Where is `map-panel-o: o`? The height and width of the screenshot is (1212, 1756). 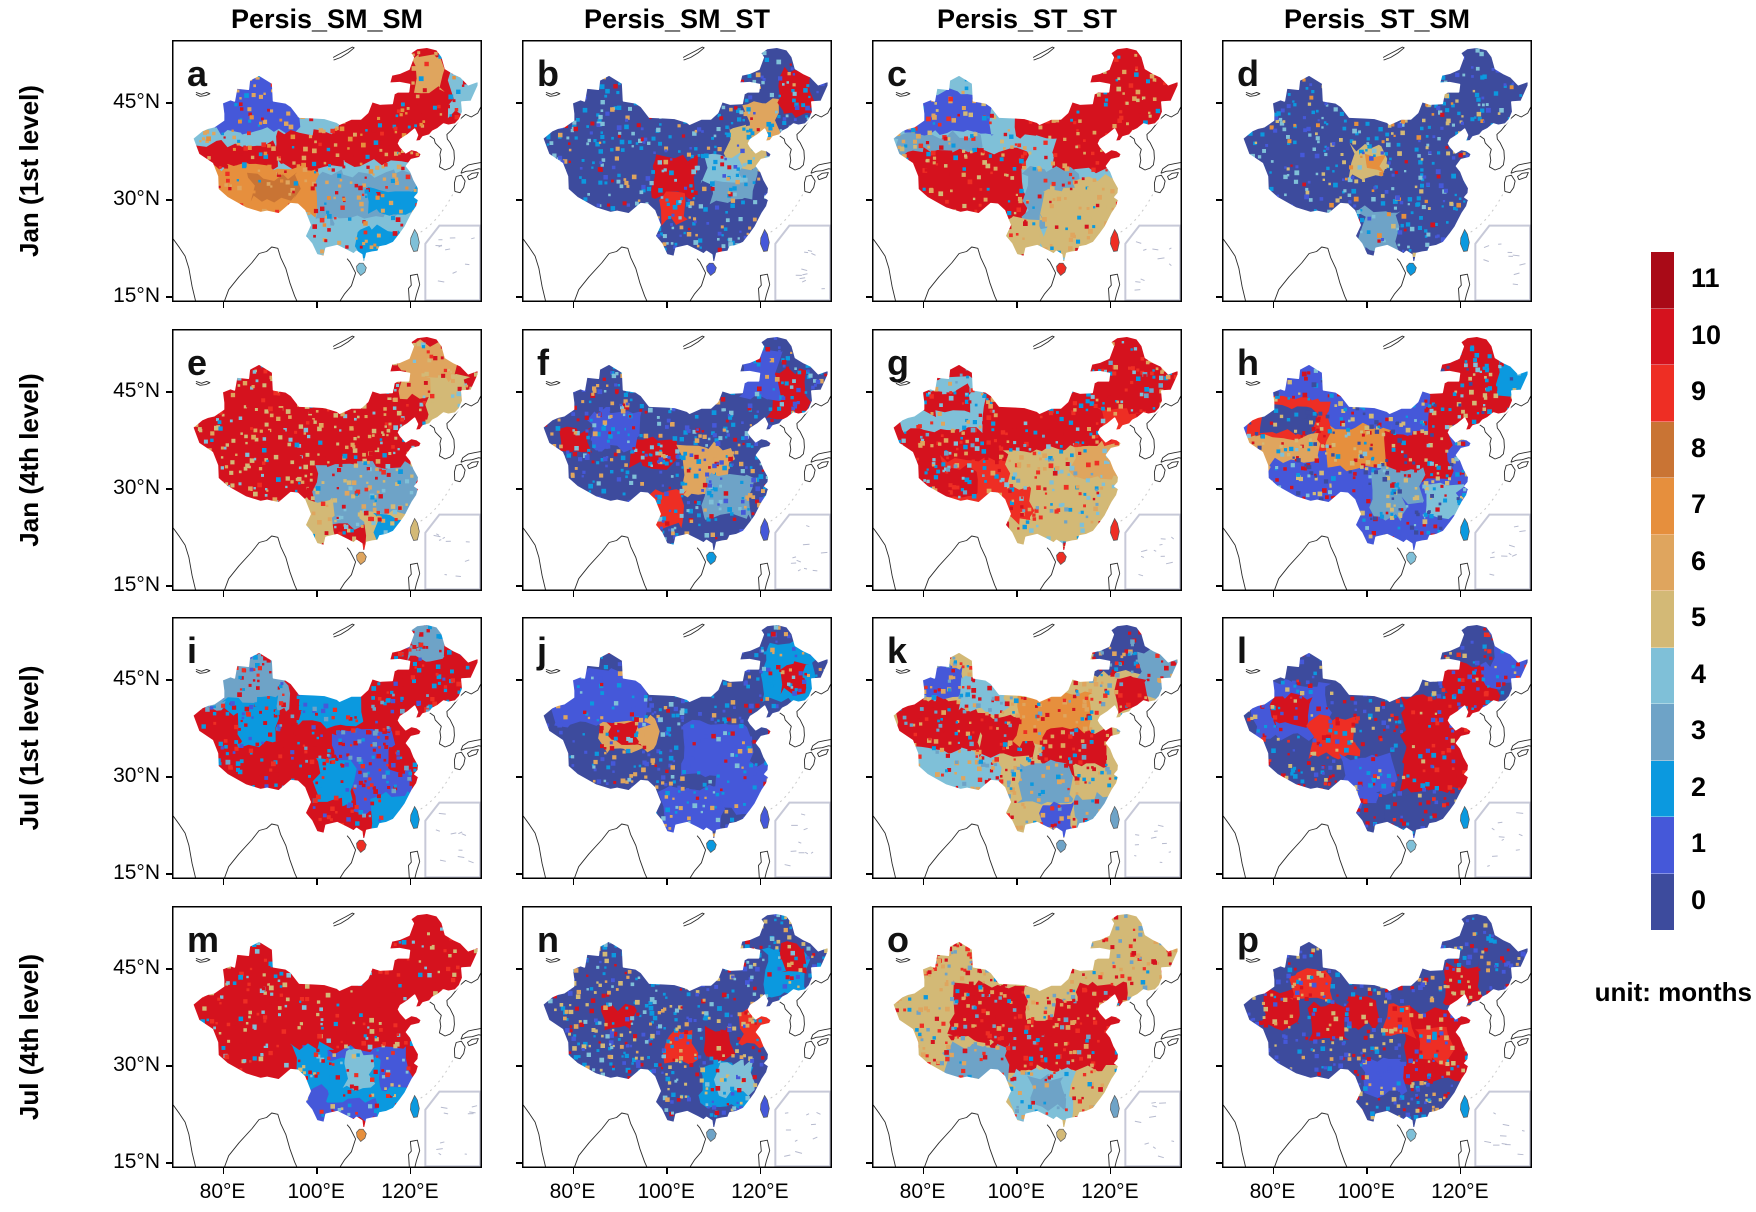
map-panel-o: o is located at coordinates (1027, 1037).